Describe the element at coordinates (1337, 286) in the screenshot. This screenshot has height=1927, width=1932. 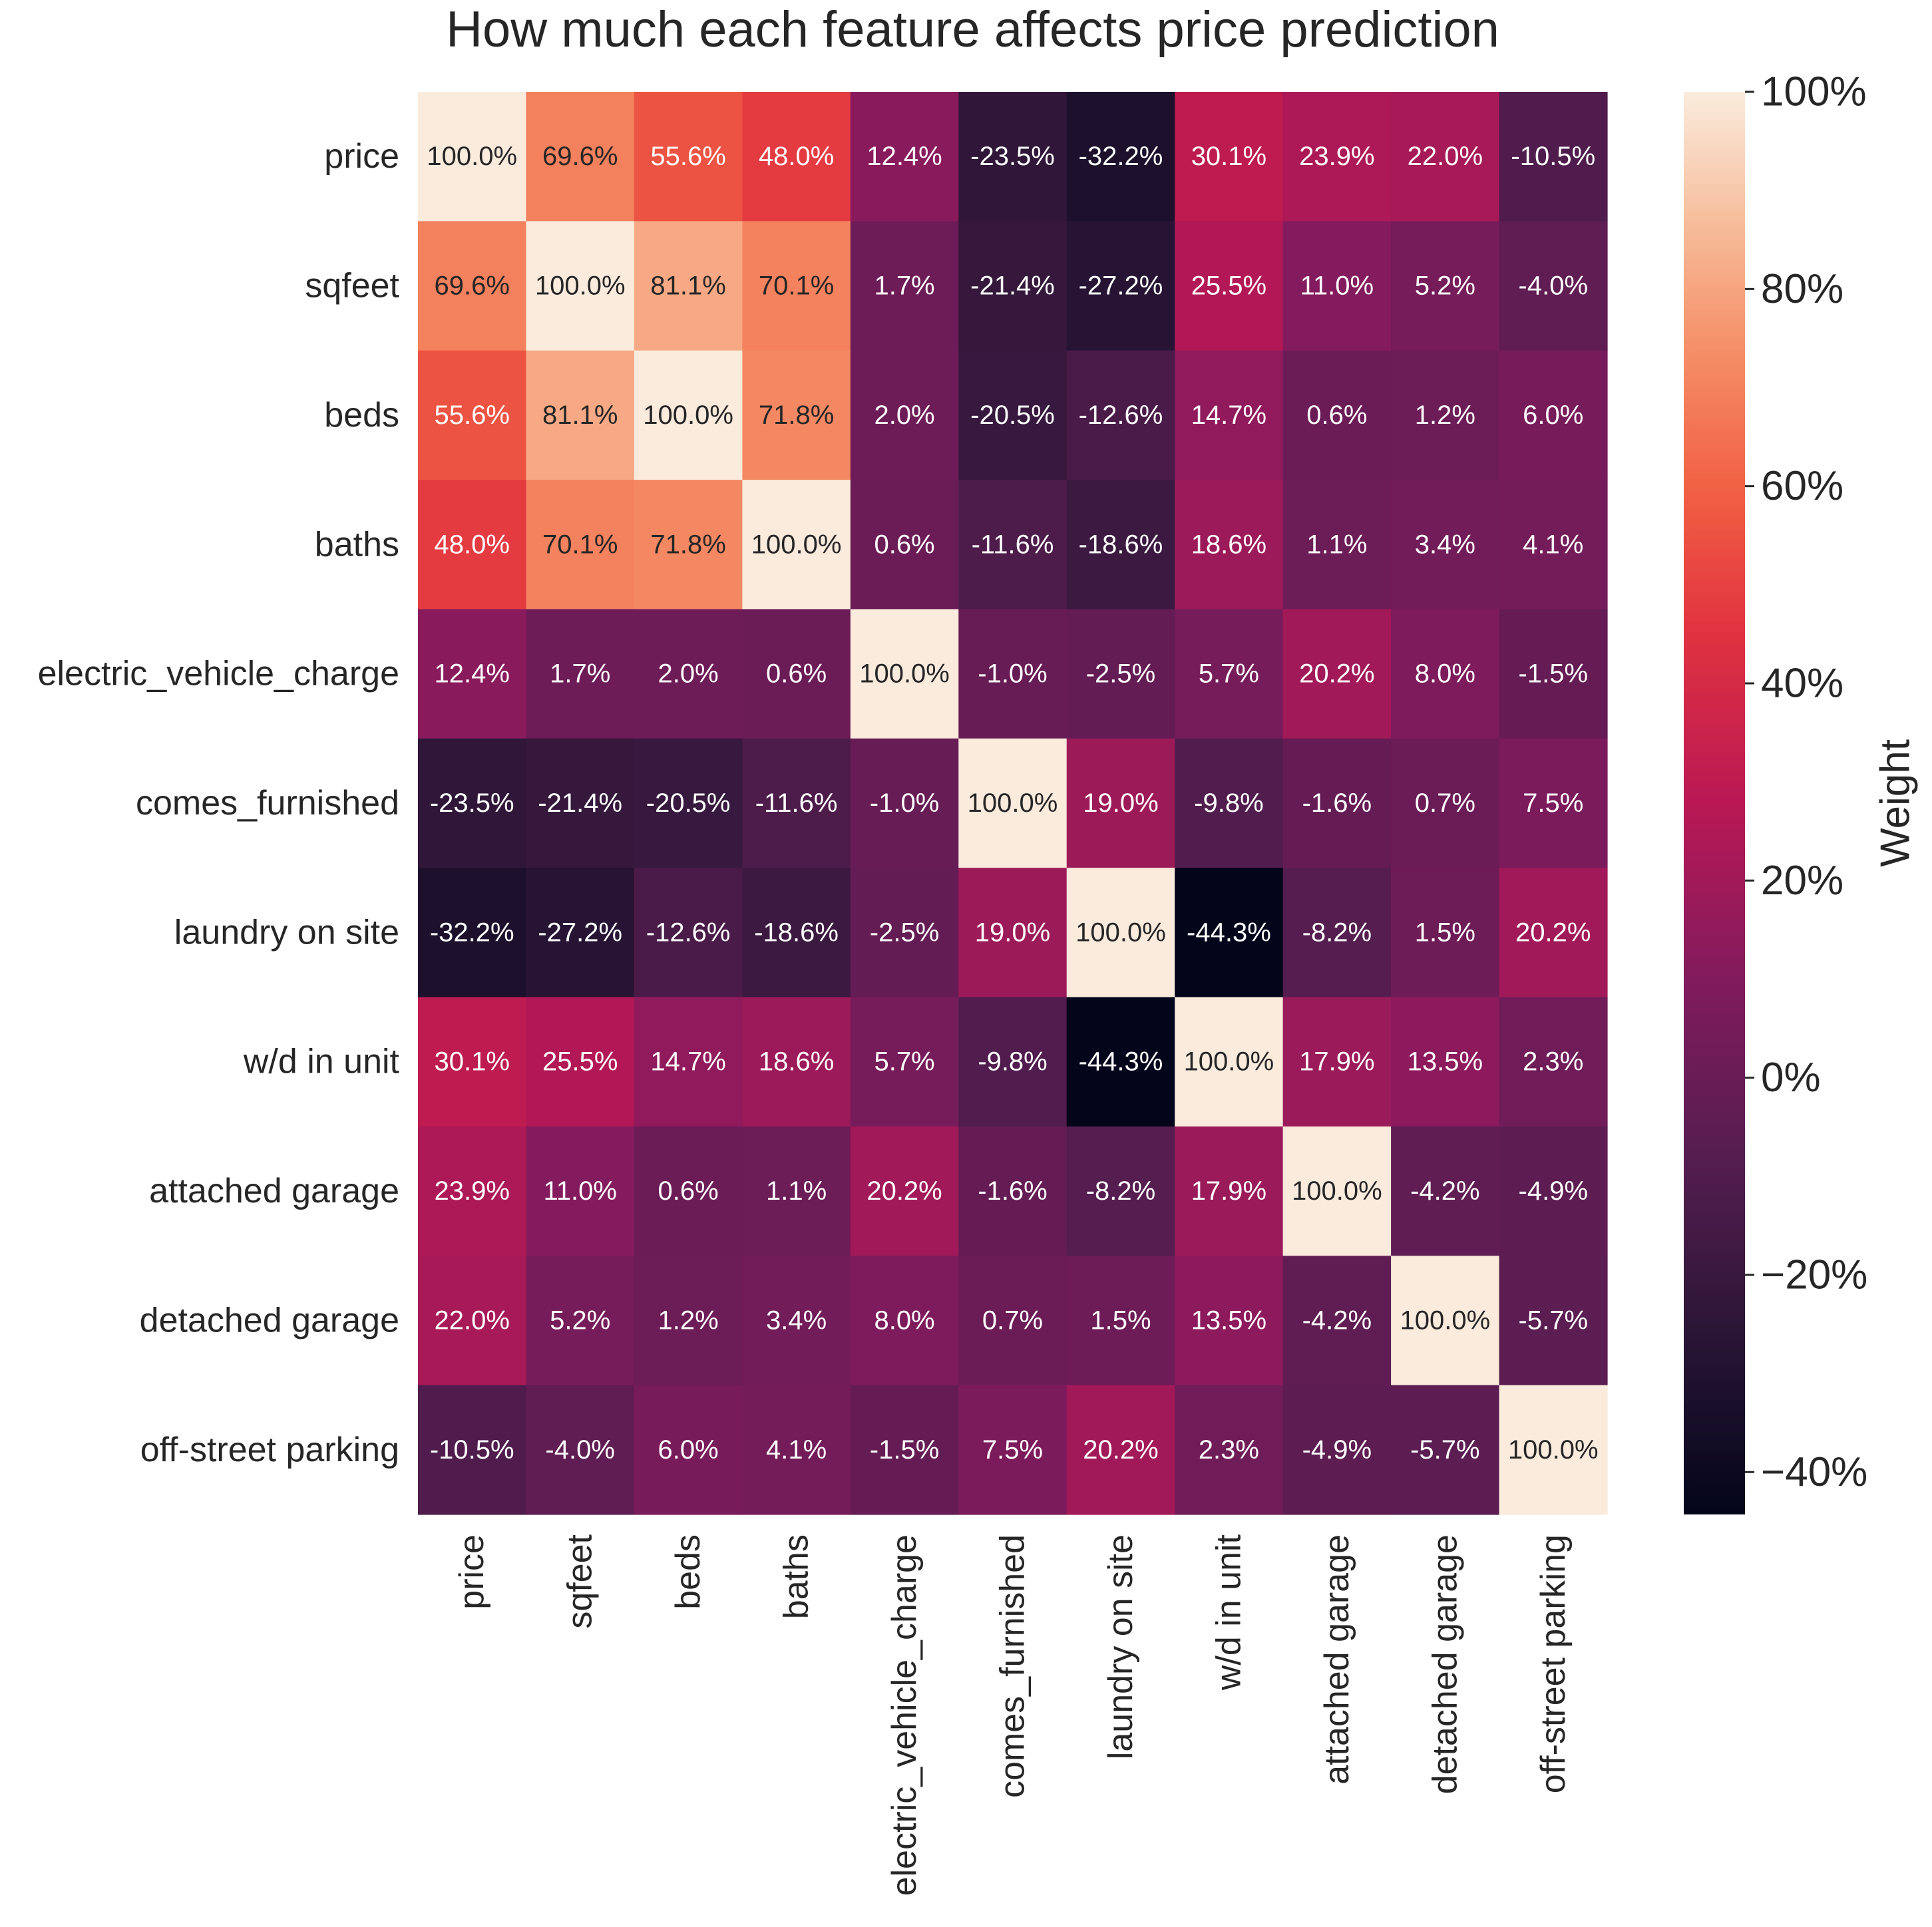
I see `cell-value-label: 11.0%` at that location.